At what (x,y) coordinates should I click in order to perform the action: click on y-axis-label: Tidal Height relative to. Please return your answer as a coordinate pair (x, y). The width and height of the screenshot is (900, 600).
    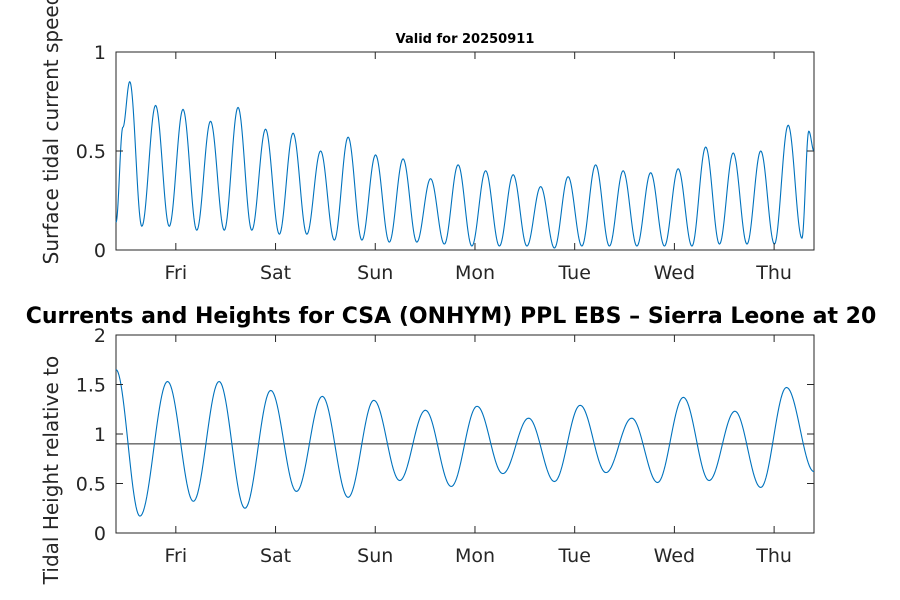
    Looking at the image, I should click on (51, 470).